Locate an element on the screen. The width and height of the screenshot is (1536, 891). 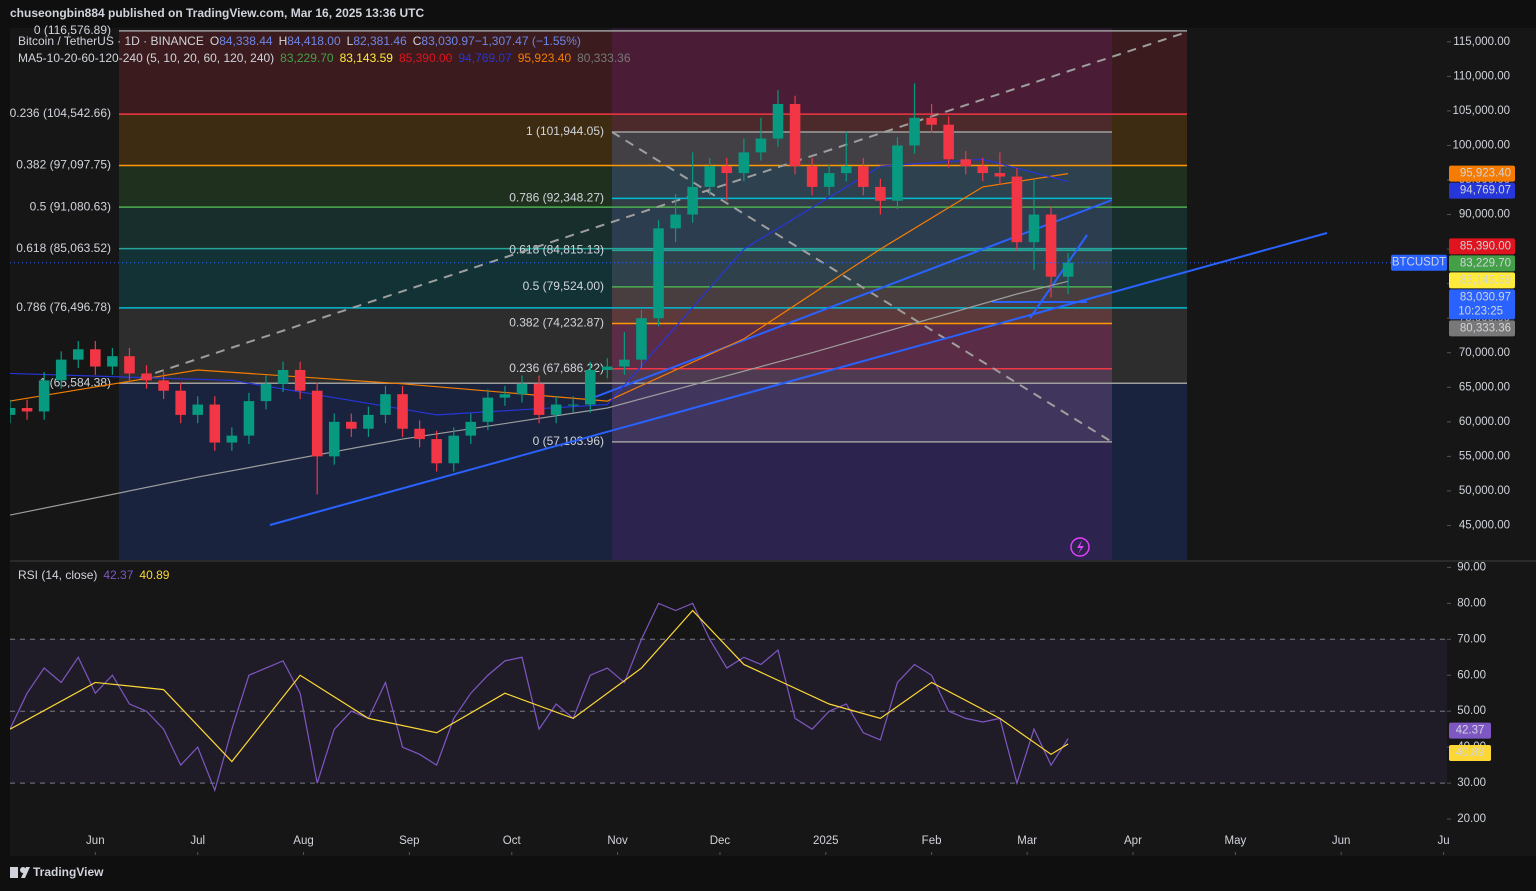
rsi-value: 40.89 is located at coordinates (154, 575).